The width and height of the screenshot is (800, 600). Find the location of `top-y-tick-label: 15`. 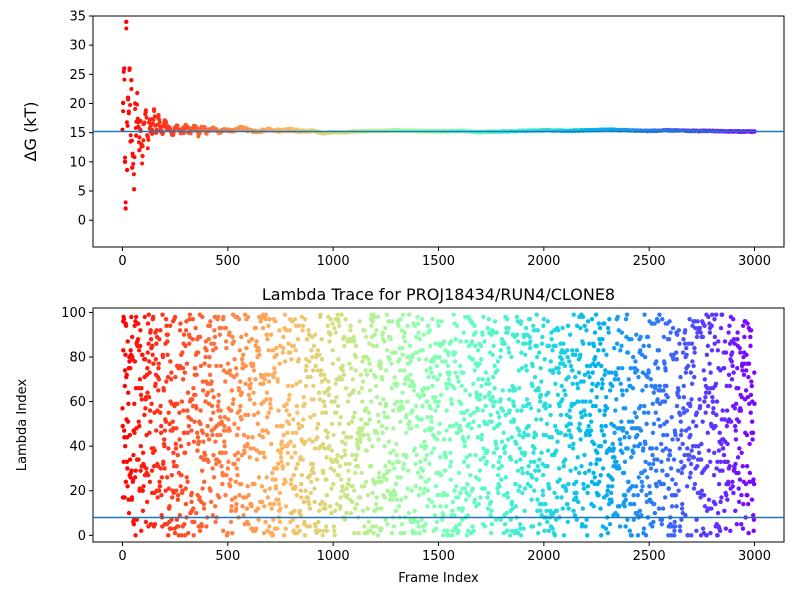

top-y-tick-label: 15 is located at coordinates (77, 133).